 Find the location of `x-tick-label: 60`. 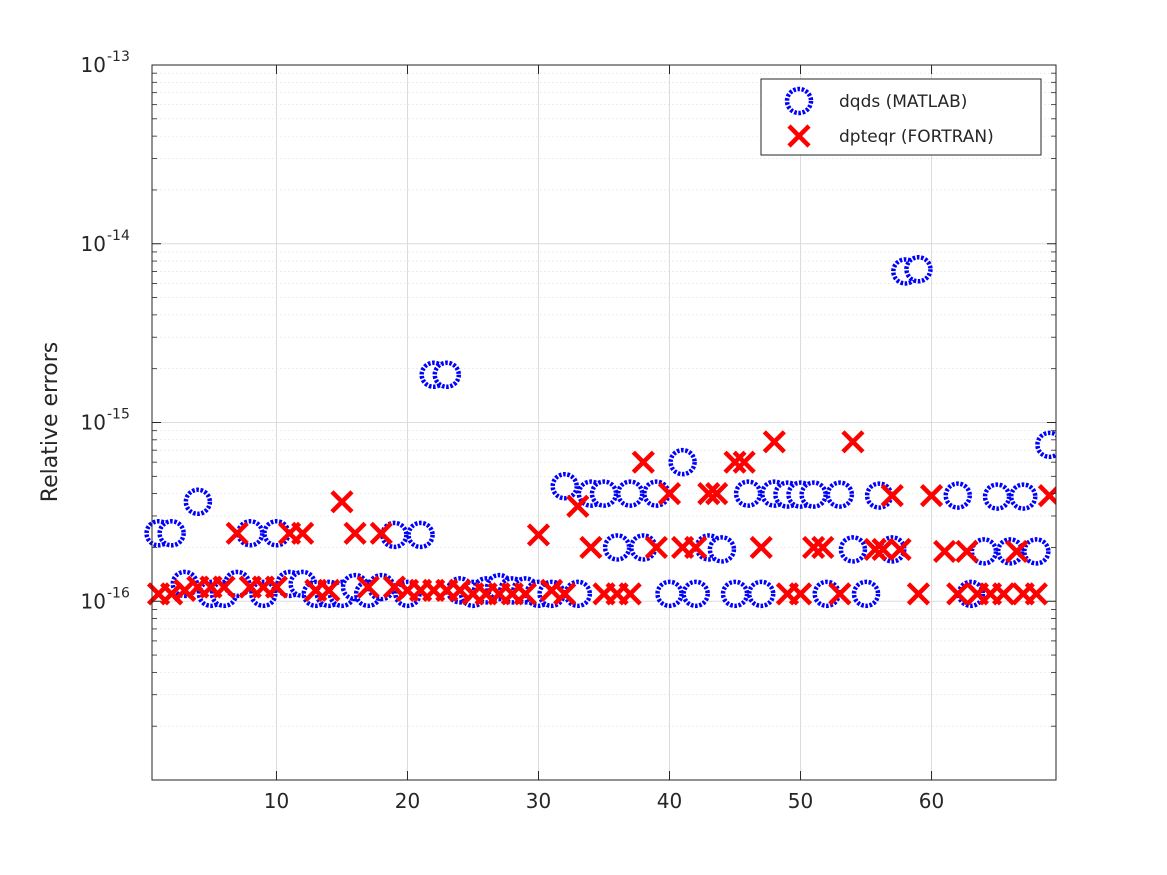

x-tick-label: 60 is located at coordinates (931, 801).